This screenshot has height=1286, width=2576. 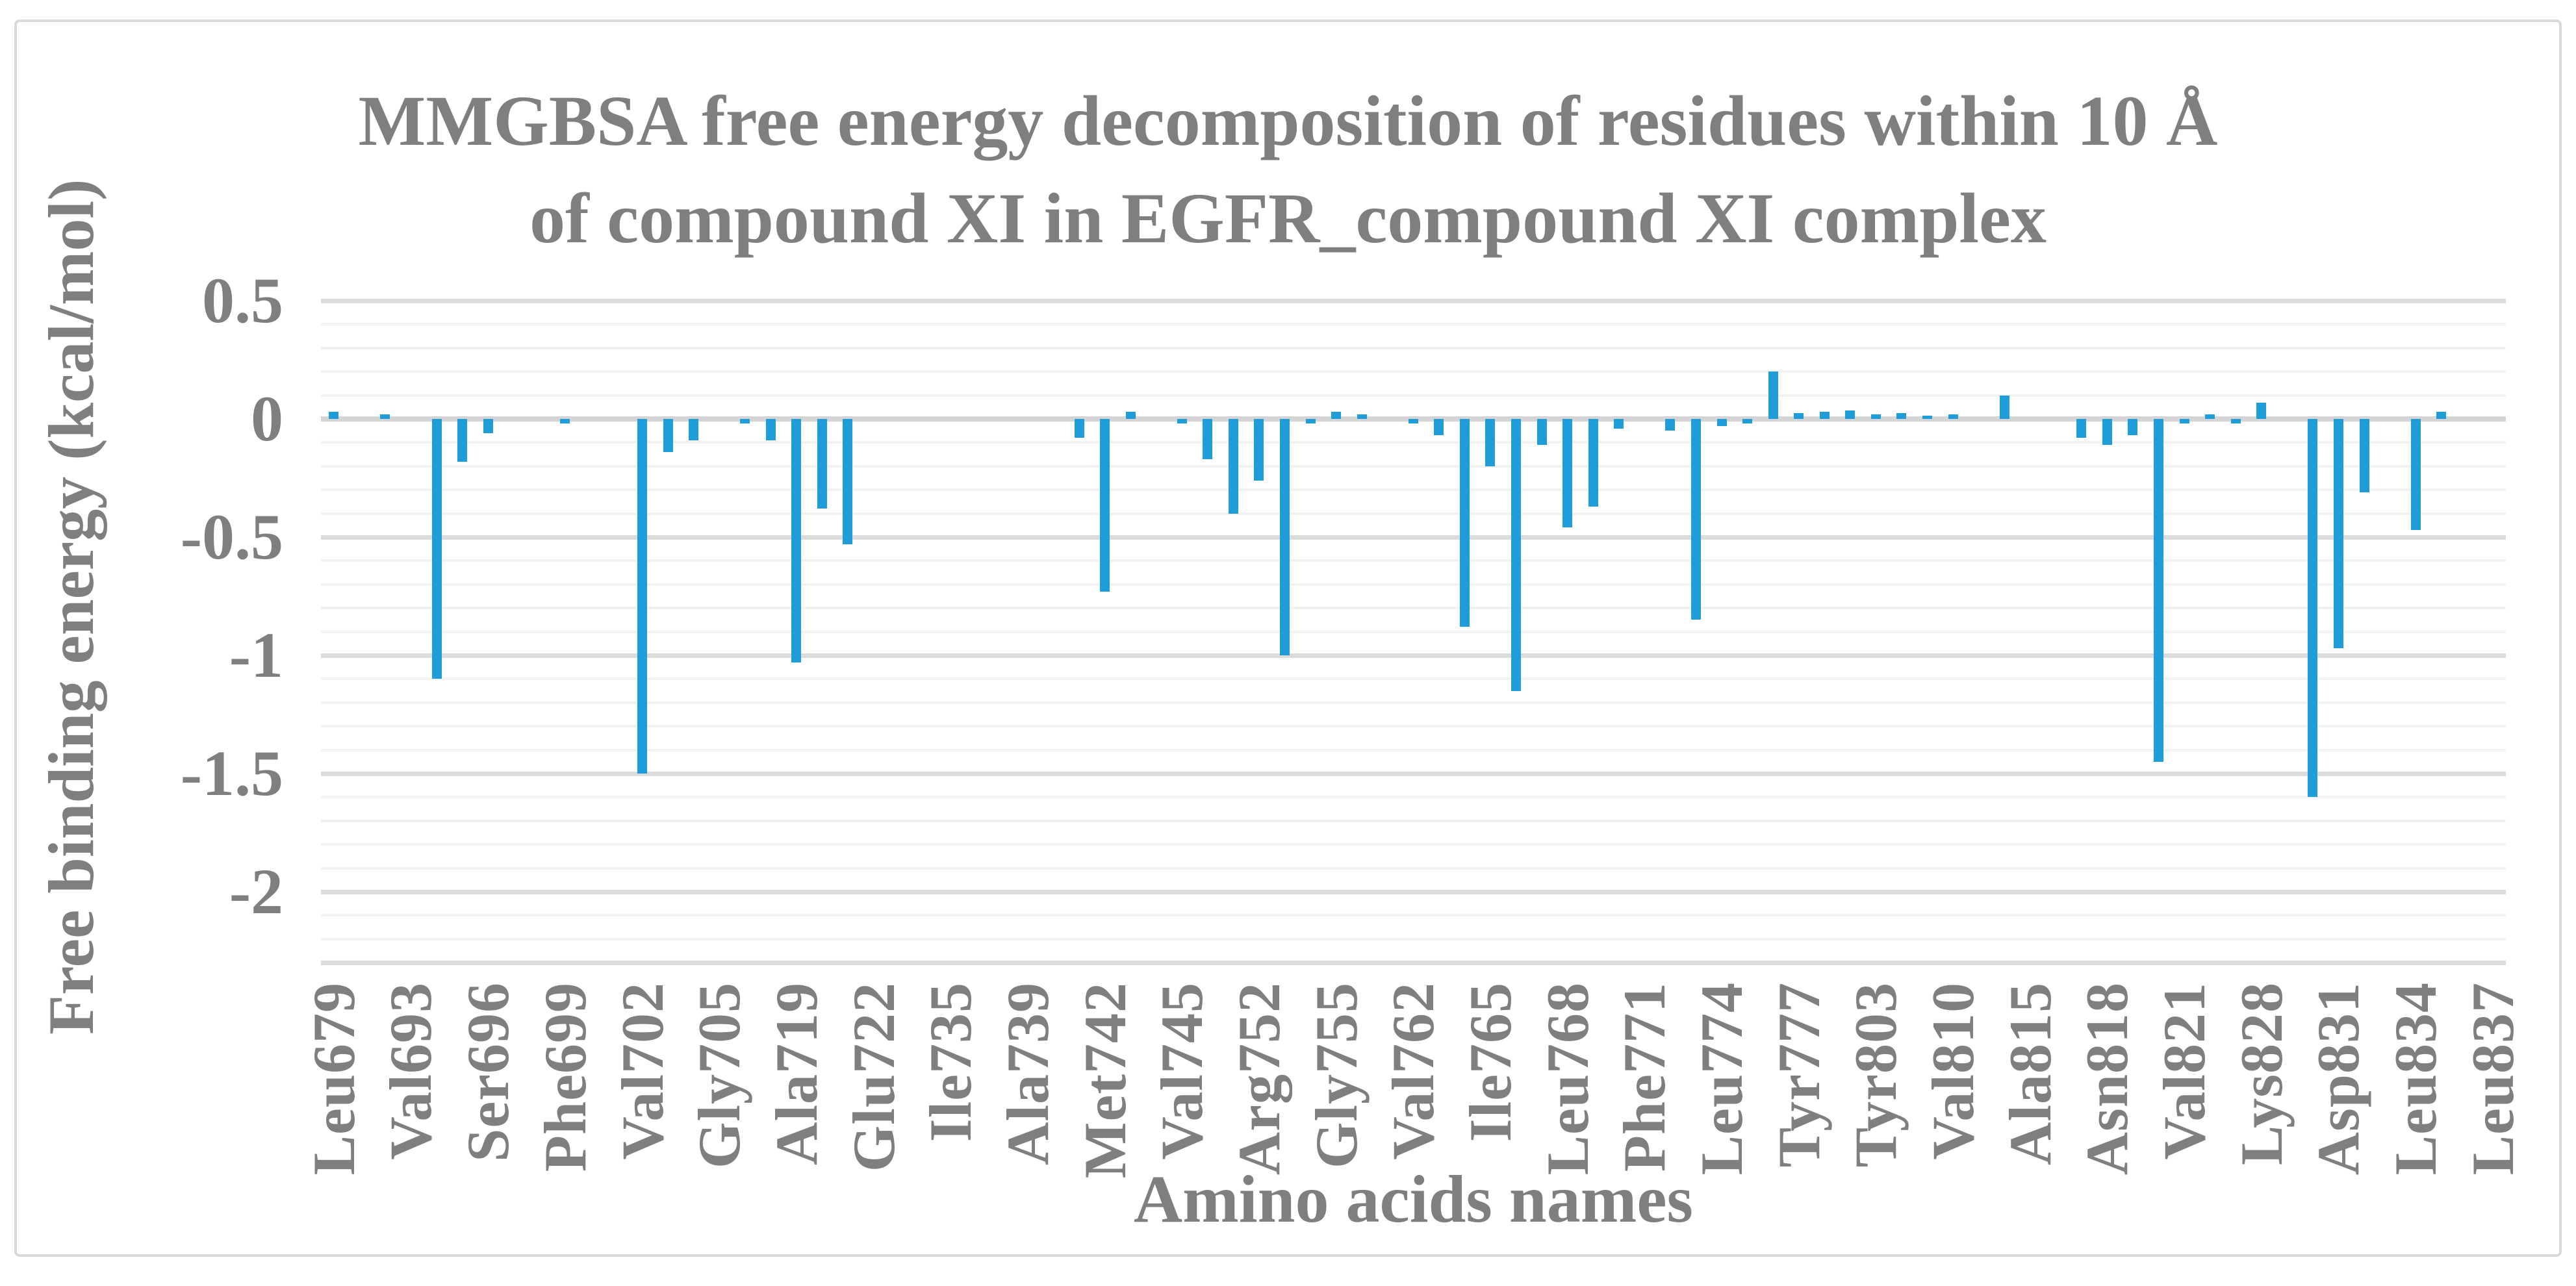 What do you see at coordinates (231, 773) in the screenshot?
I see `y-tick-label: -1.5` at bounding box center [231, 773].